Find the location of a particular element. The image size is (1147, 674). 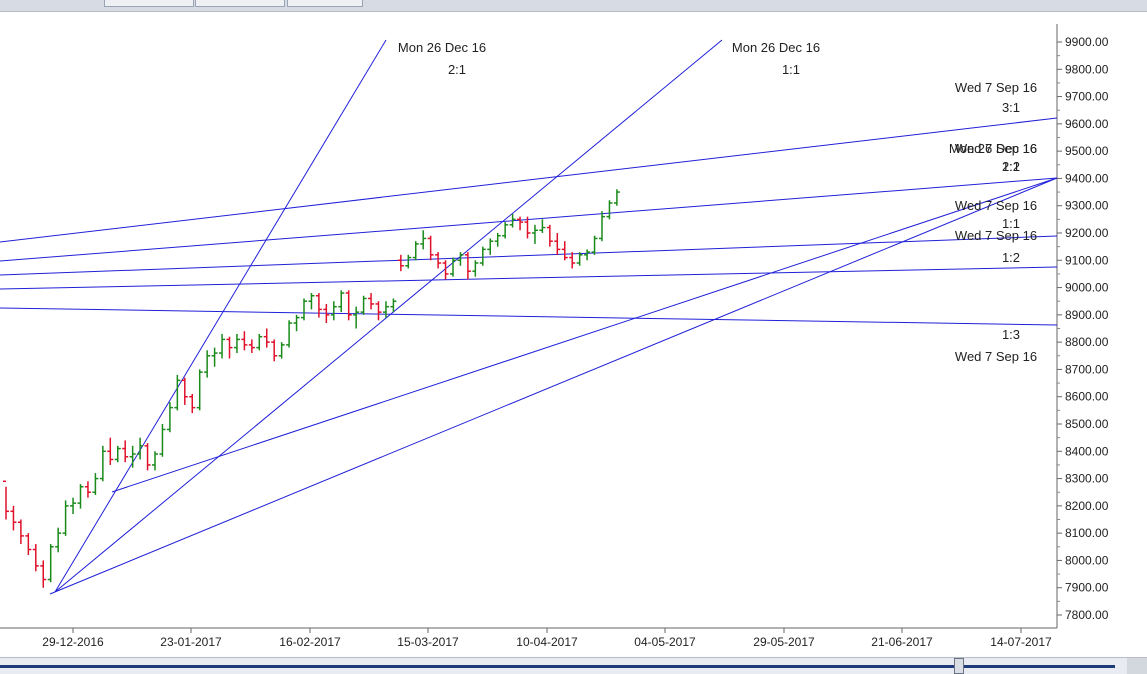

y-tick-label: 8900.00 is located at coordinates (1087, 315).